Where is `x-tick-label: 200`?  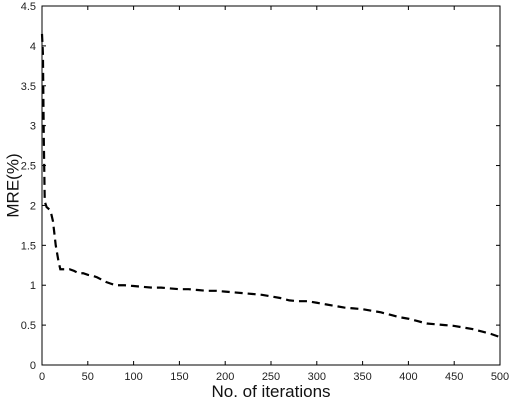 x-tick-label: 200 is located at coordinates (225, 377).